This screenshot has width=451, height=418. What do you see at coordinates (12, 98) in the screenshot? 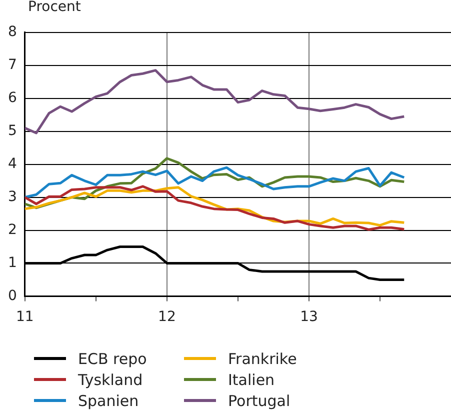
I see `y-tick-label: 6` at bounding box center [12, 98].